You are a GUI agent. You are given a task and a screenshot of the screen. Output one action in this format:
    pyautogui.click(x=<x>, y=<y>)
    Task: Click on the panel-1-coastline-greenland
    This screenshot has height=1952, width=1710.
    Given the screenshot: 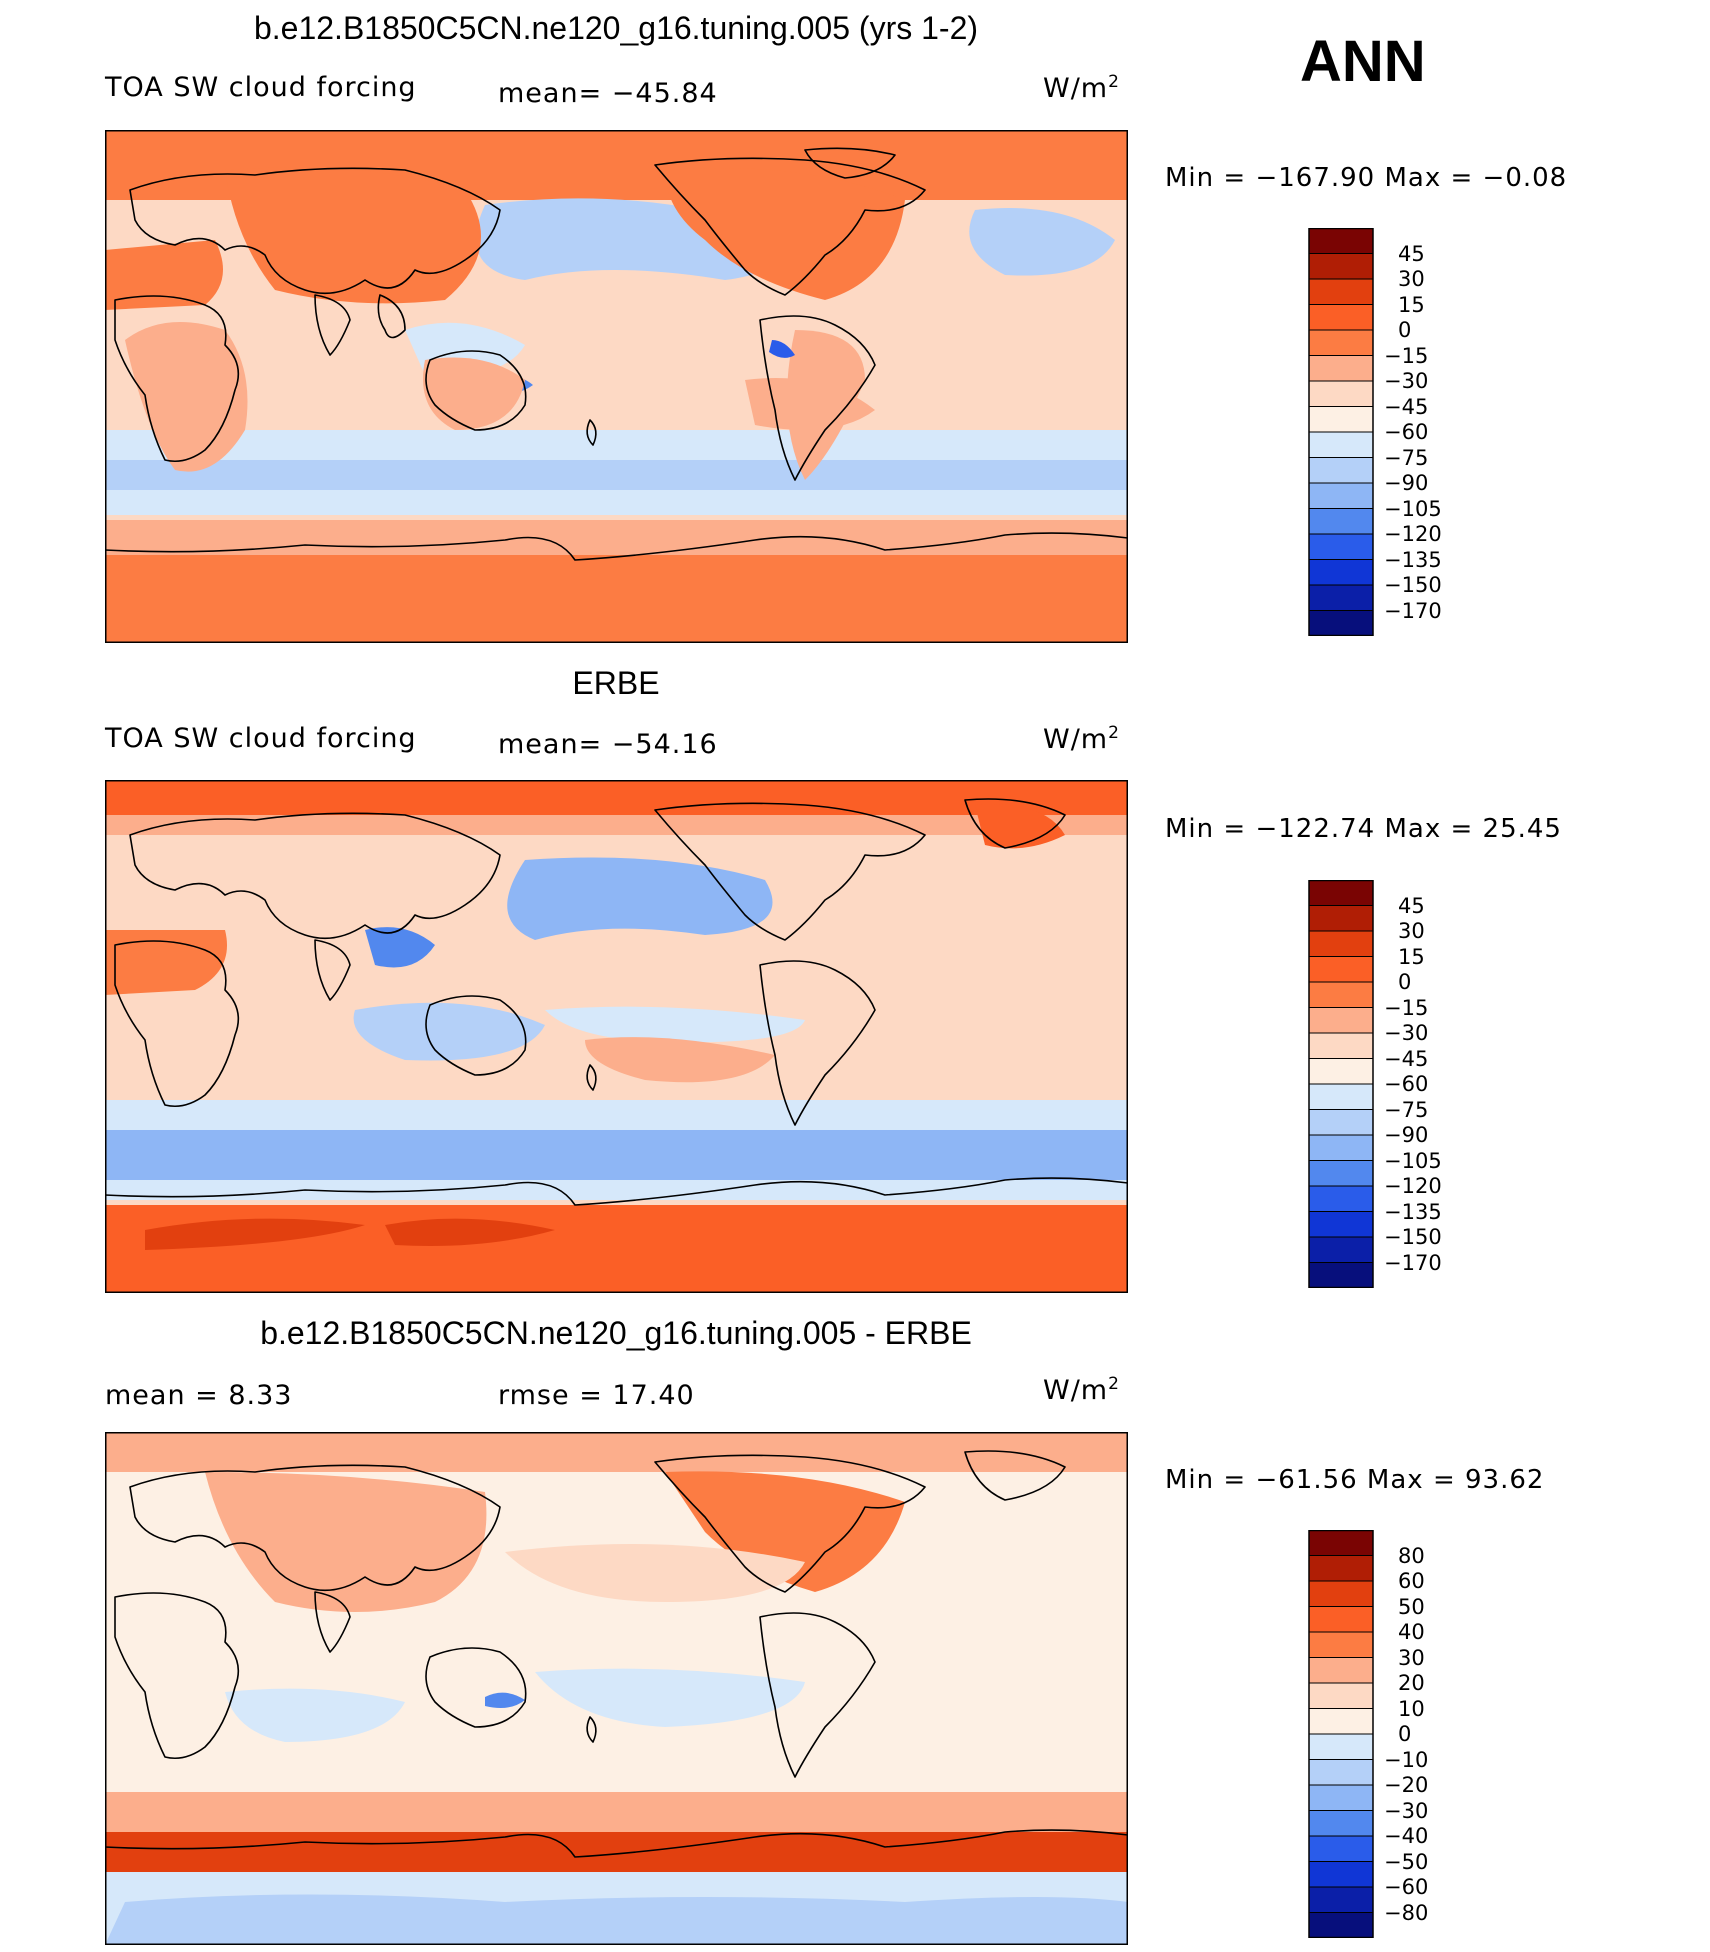 What is the action you would take?
    pyautogui.click(x=850, y=163)
    